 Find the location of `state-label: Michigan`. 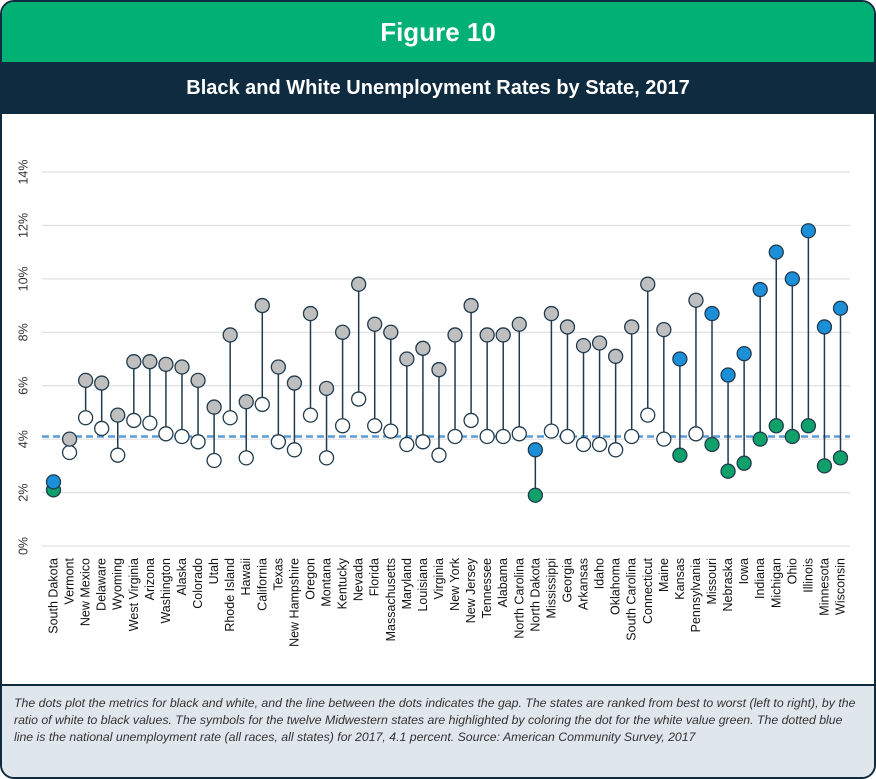

state-label: Michigan is located at coordinates (776, 583).